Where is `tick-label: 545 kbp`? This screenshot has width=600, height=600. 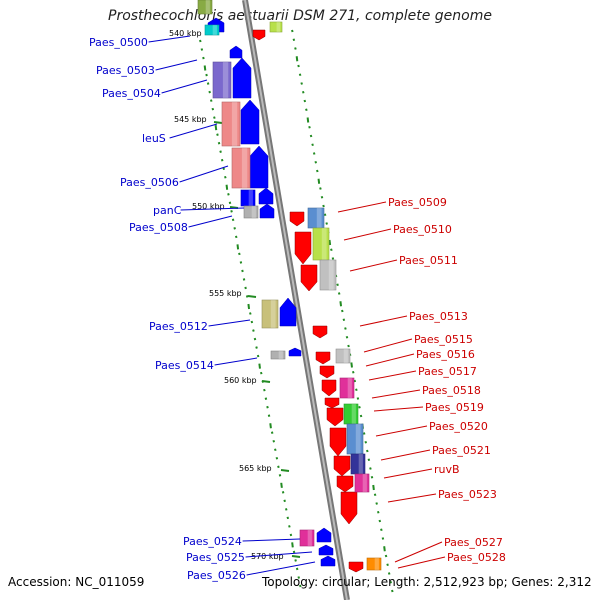
tick-label: 545 kbp is located at coordinates (190, 119).